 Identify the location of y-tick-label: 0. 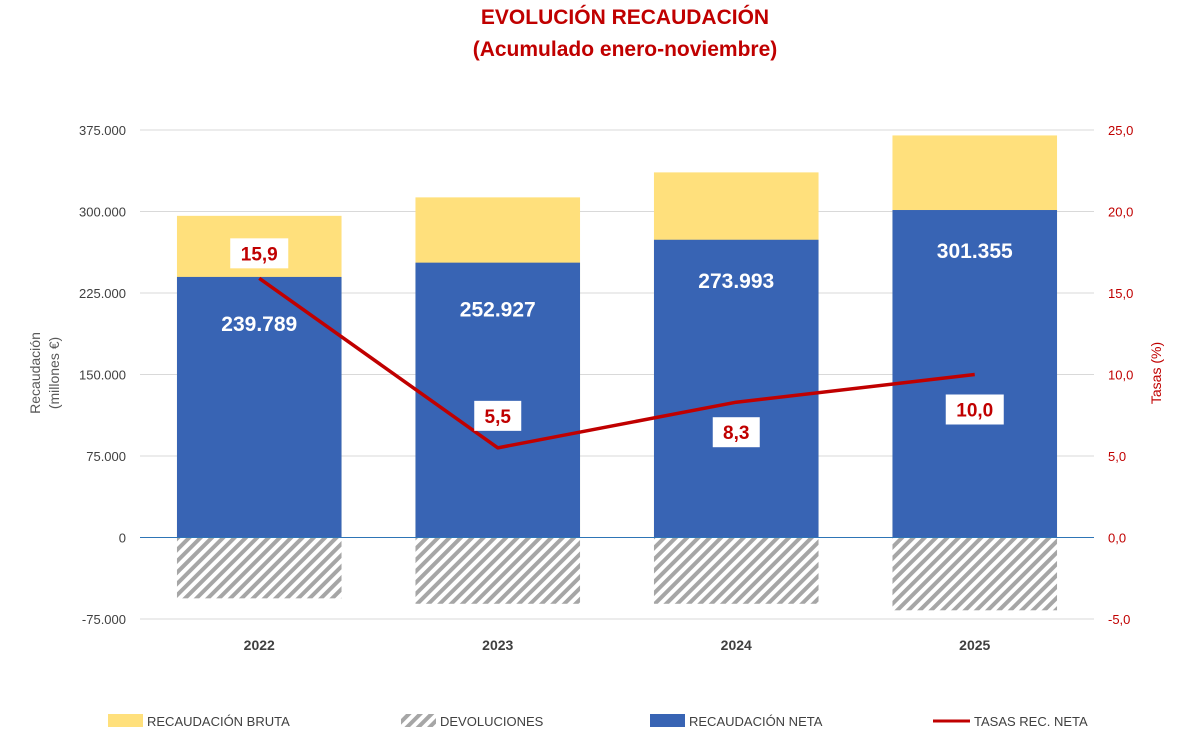
(122, 538).